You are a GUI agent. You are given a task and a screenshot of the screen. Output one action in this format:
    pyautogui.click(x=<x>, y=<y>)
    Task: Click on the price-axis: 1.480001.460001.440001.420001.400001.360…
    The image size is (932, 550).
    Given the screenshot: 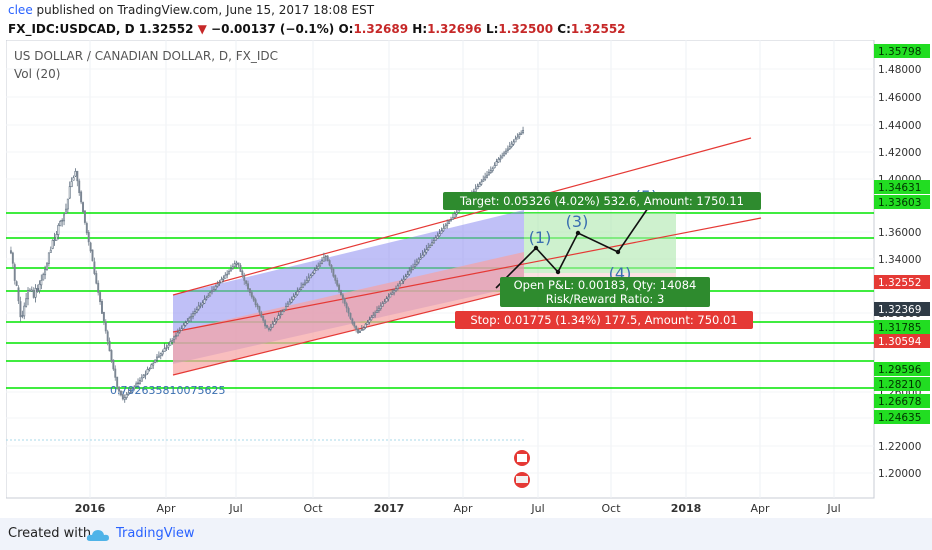 What is the action you would take?
    pyautogui.click(x=902, y=262)
    